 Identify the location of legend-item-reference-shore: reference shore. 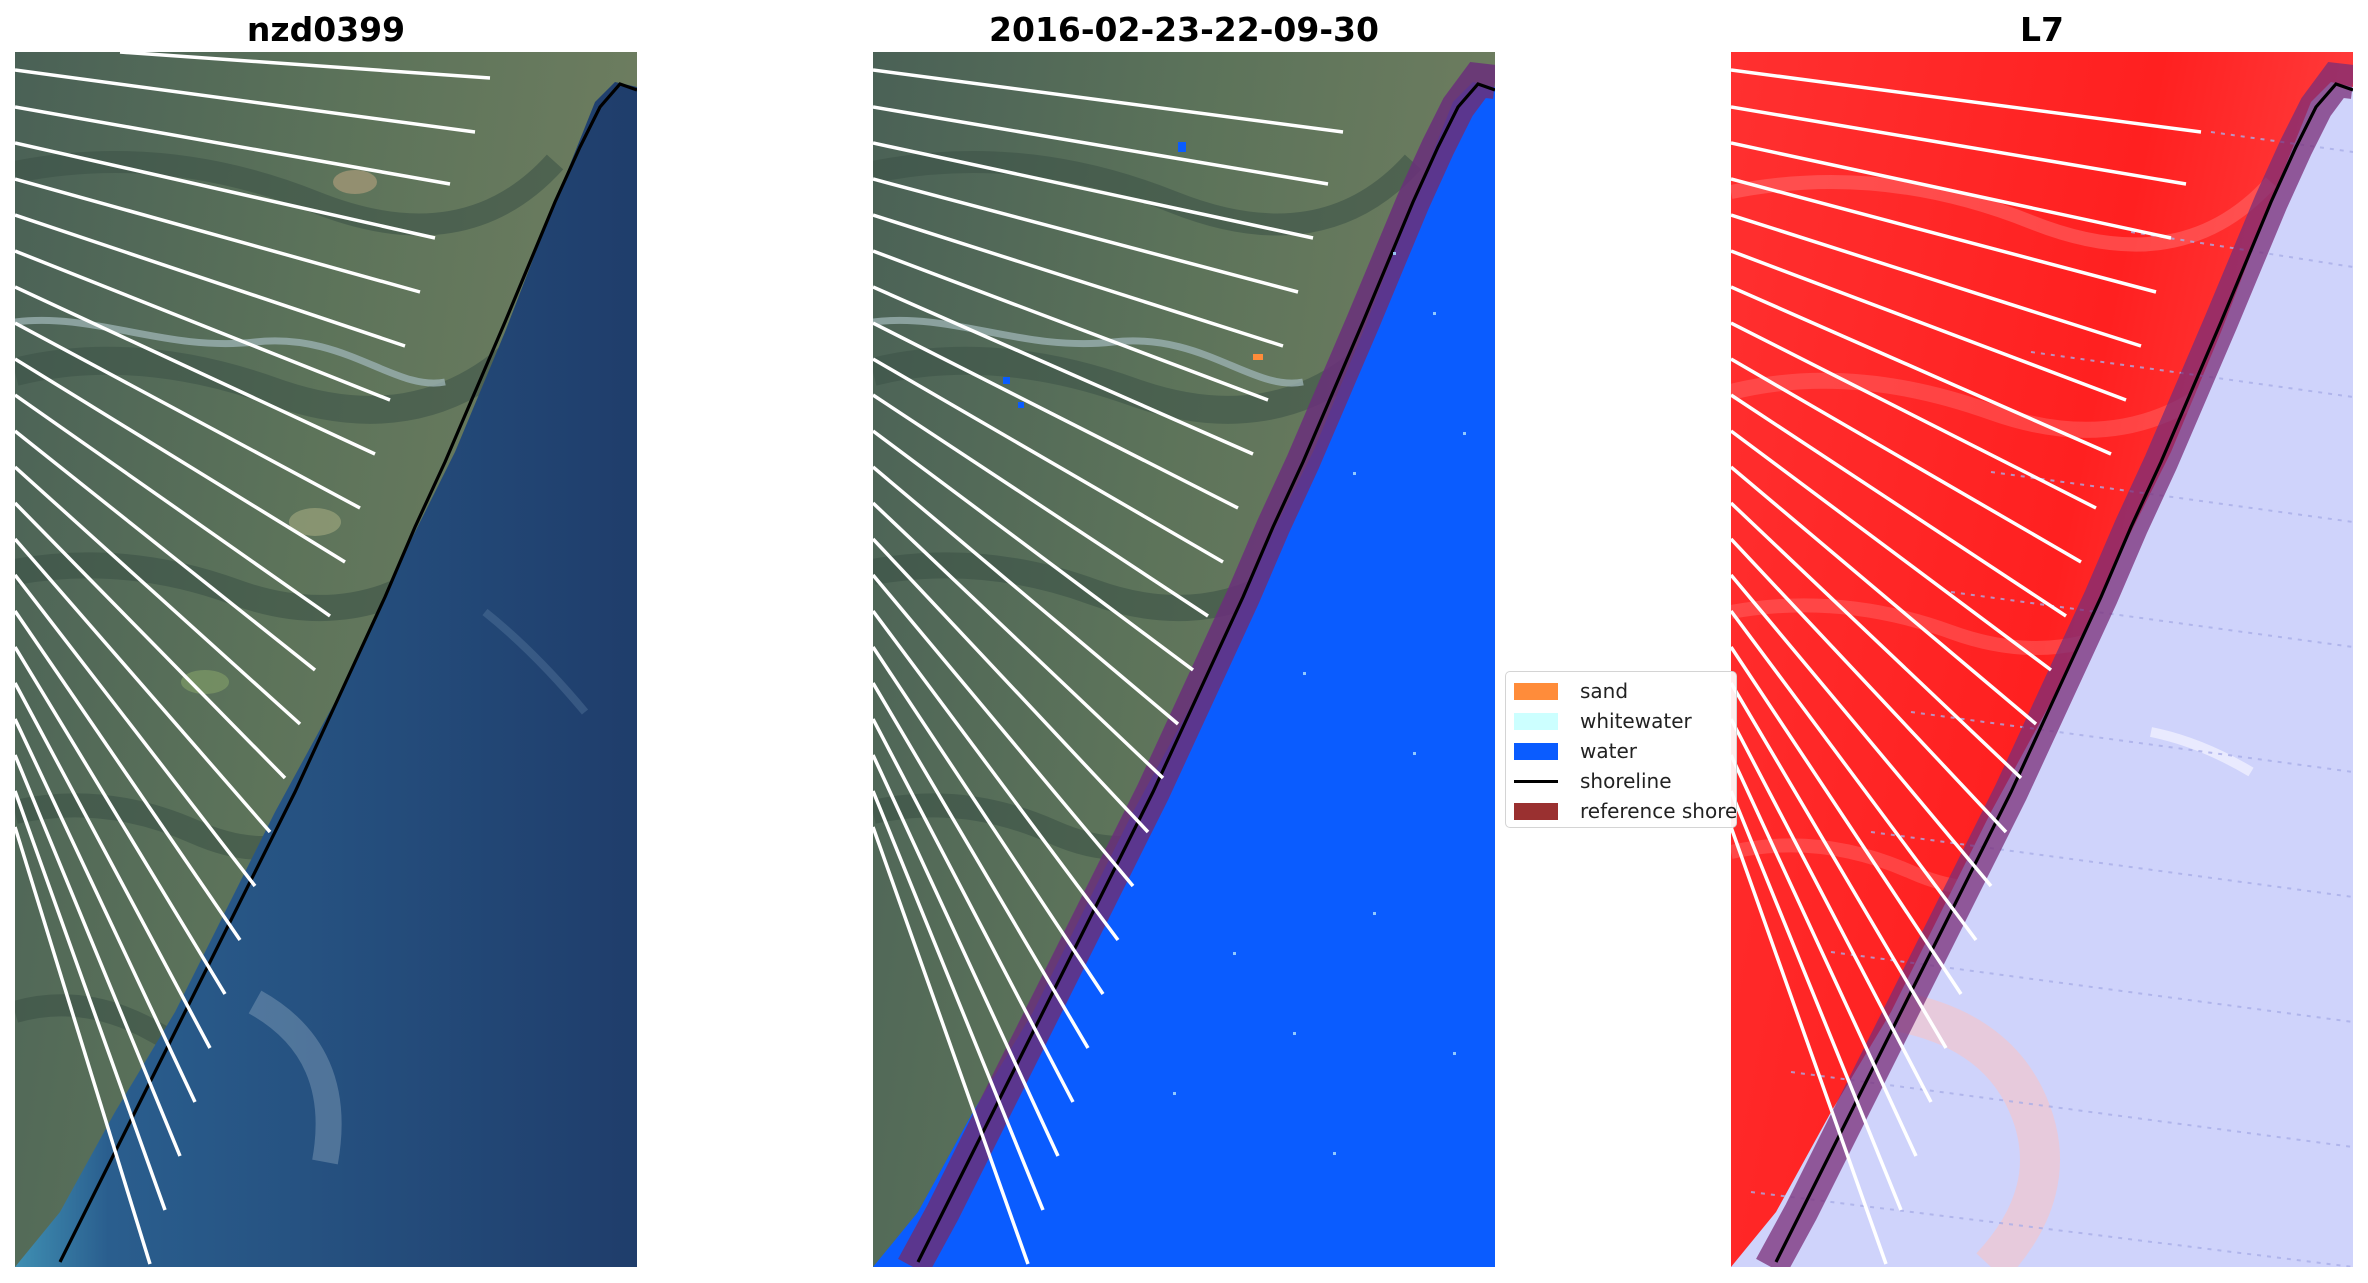
(1625, 811).